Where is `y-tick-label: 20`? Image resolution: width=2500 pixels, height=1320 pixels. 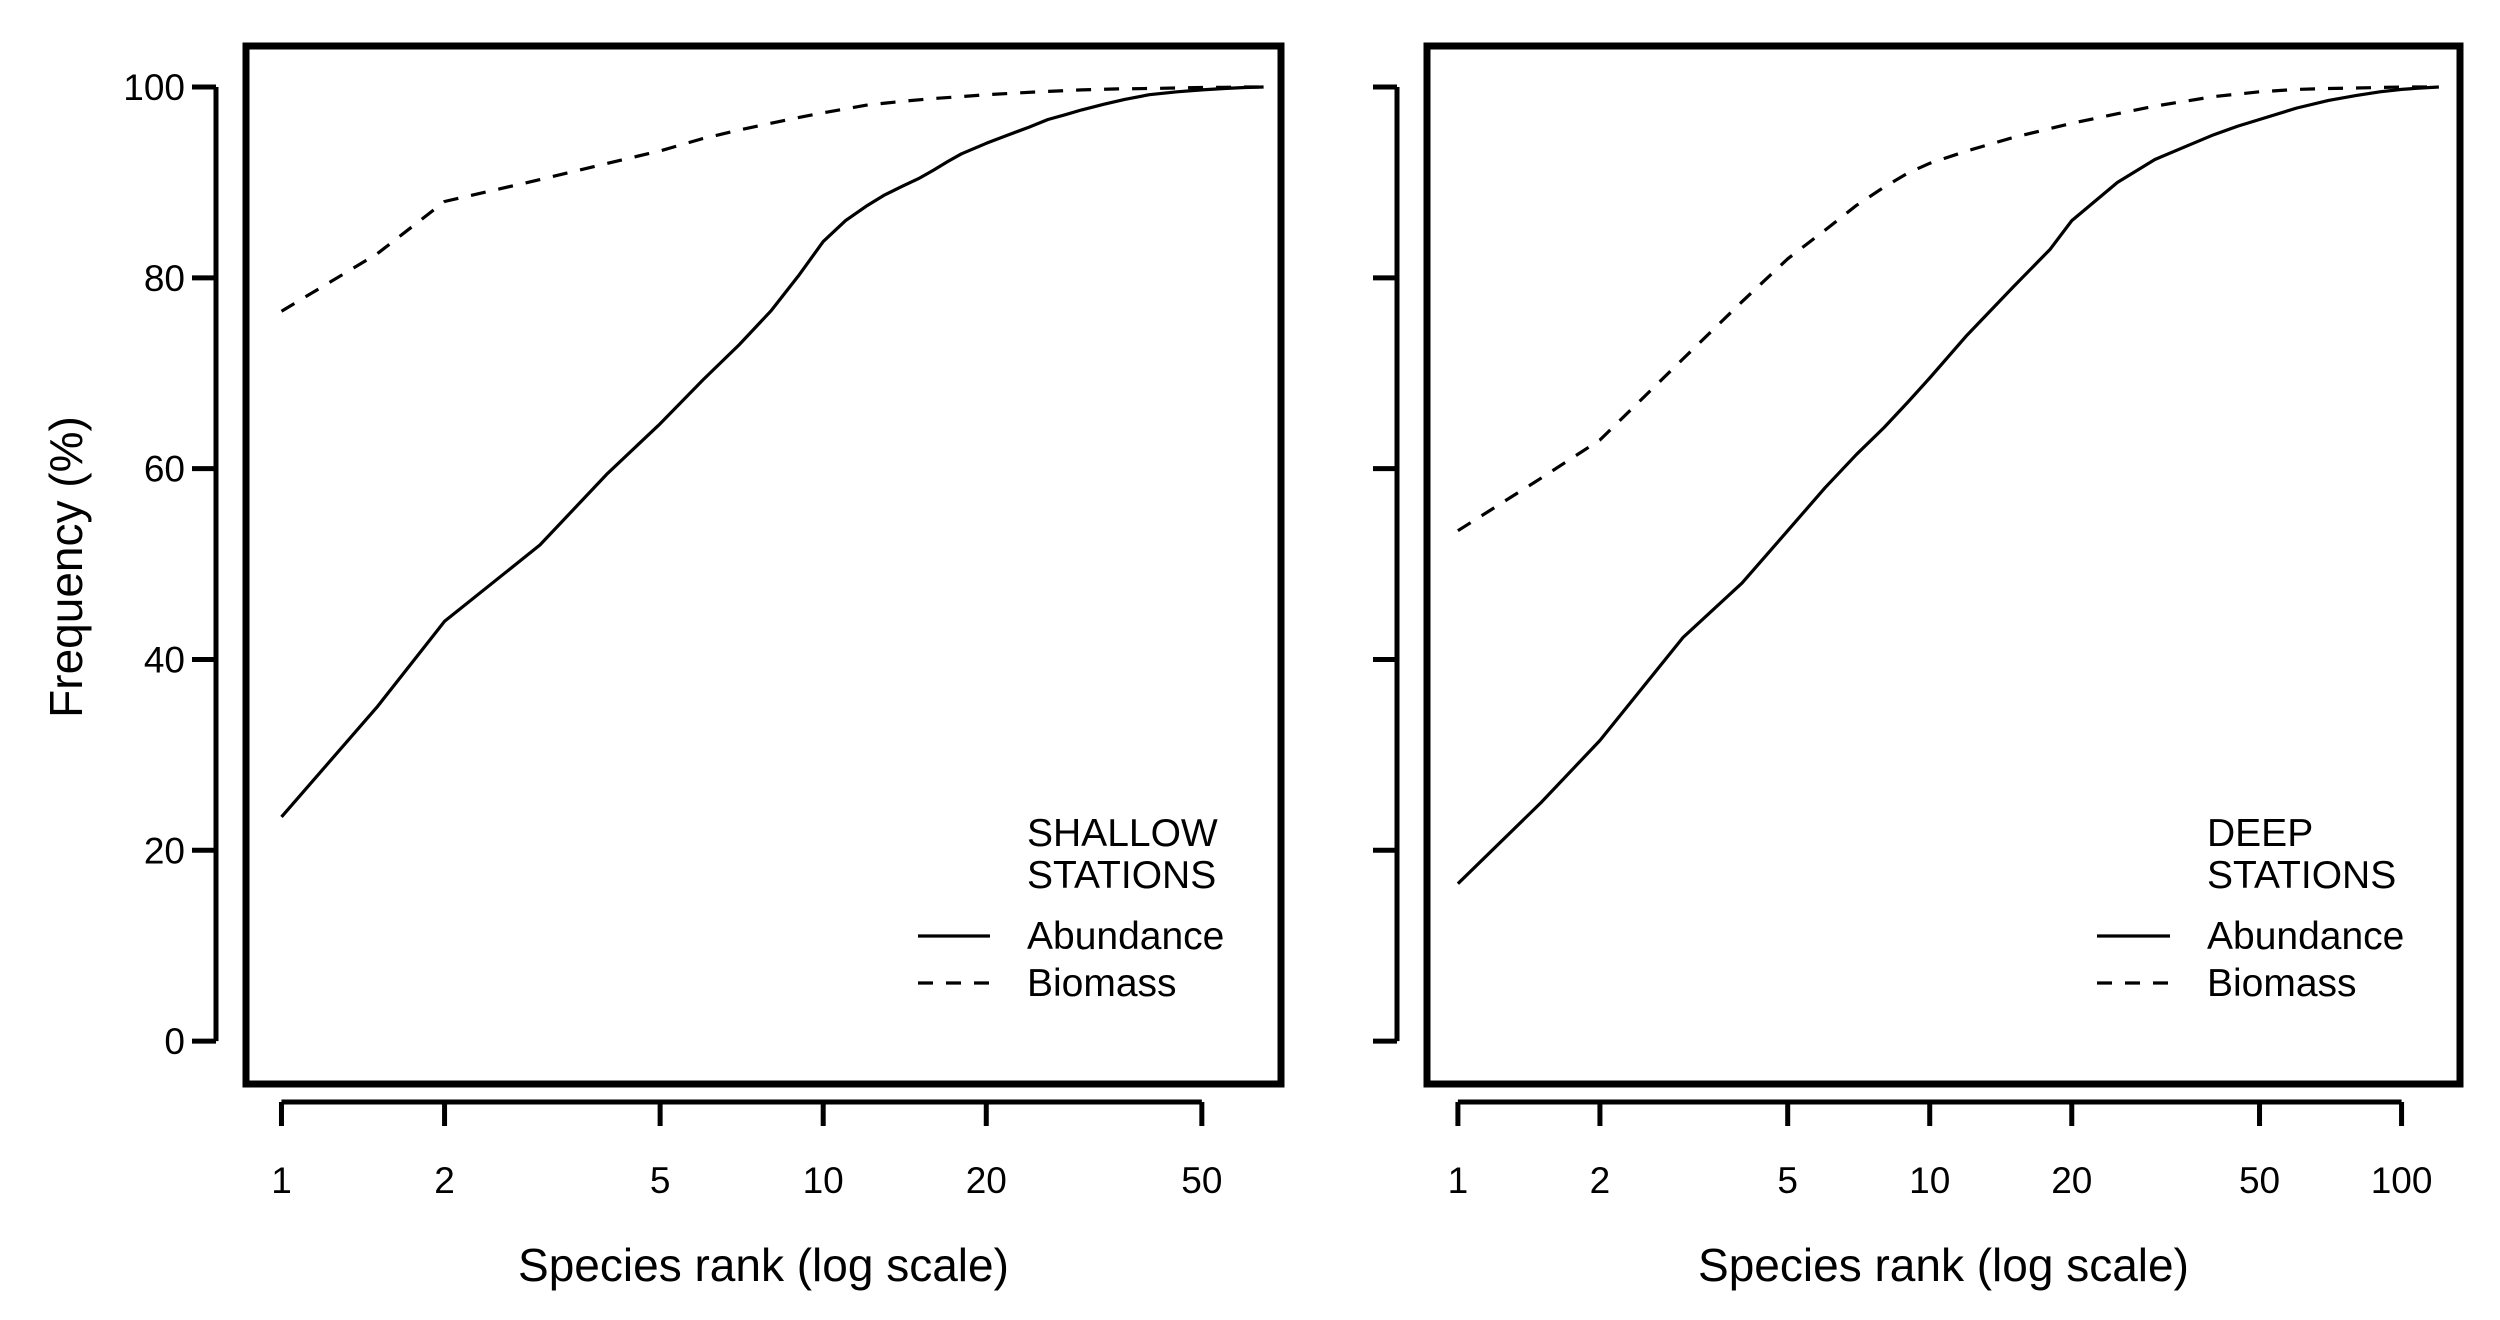 y-tick-label: 20 is located at coordinates (164, 850).